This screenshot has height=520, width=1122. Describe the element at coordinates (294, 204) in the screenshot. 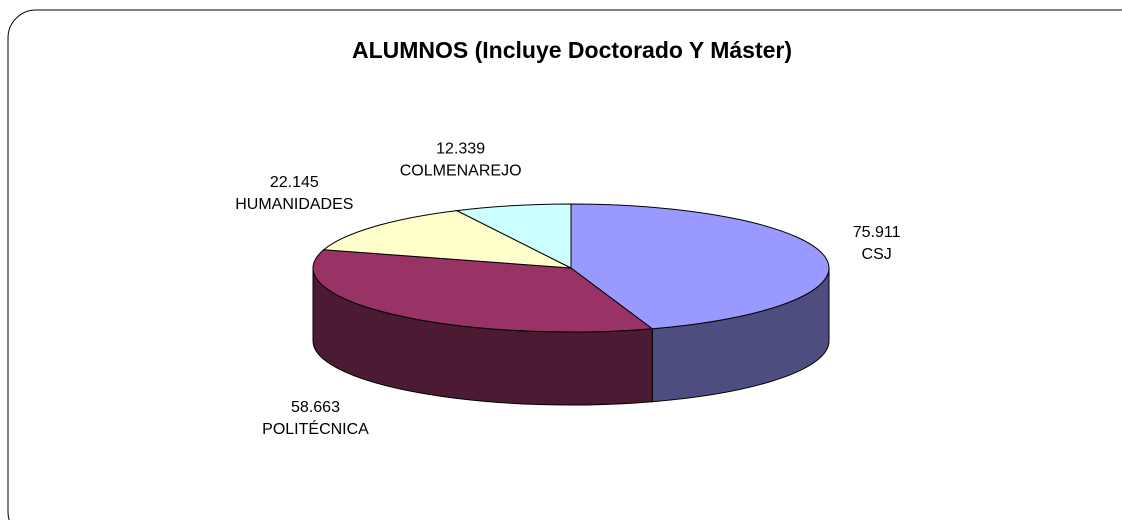

I see `category-label: HUMANIDADES` at that location.